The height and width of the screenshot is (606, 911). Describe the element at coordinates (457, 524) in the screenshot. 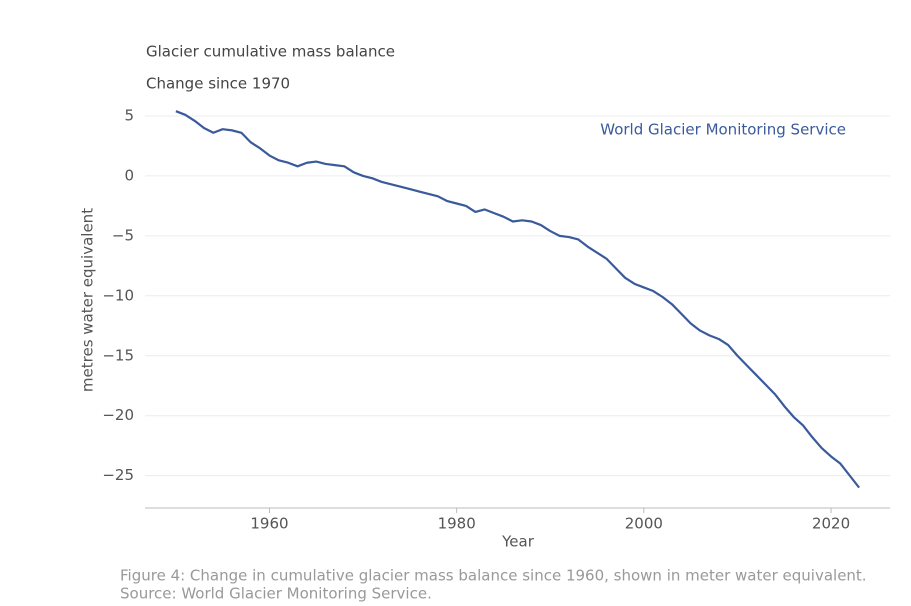

I see `x-tick-label: 1980` at that location.